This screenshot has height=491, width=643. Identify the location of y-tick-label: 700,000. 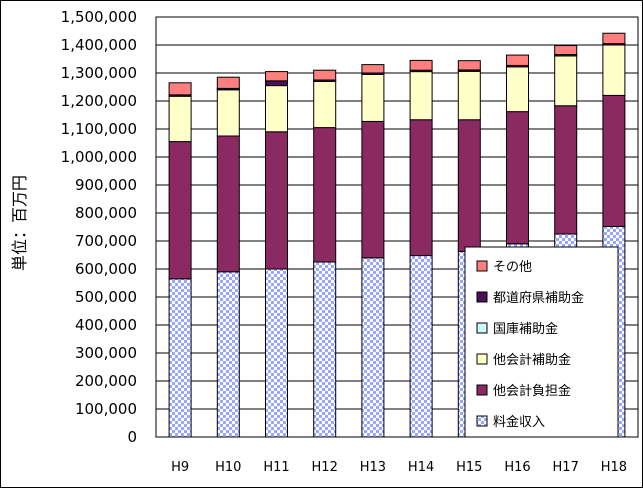
(106, 241).